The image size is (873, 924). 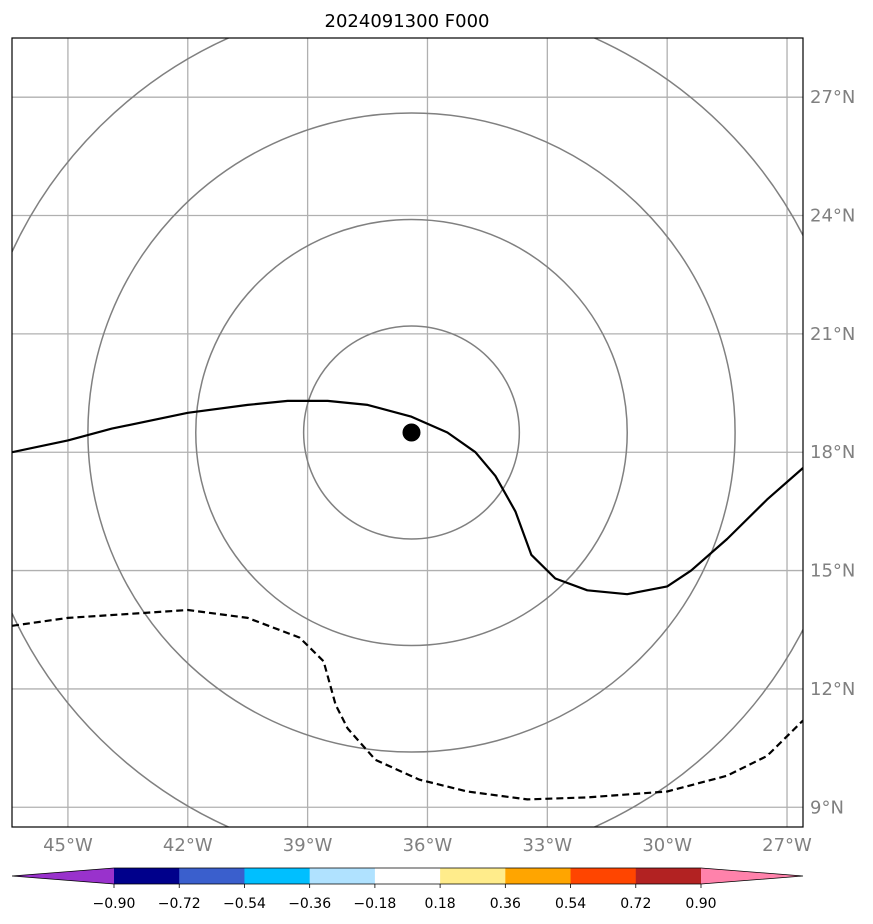 I want to click on colorbar-label: 0.54, so click(x=570, y=904).